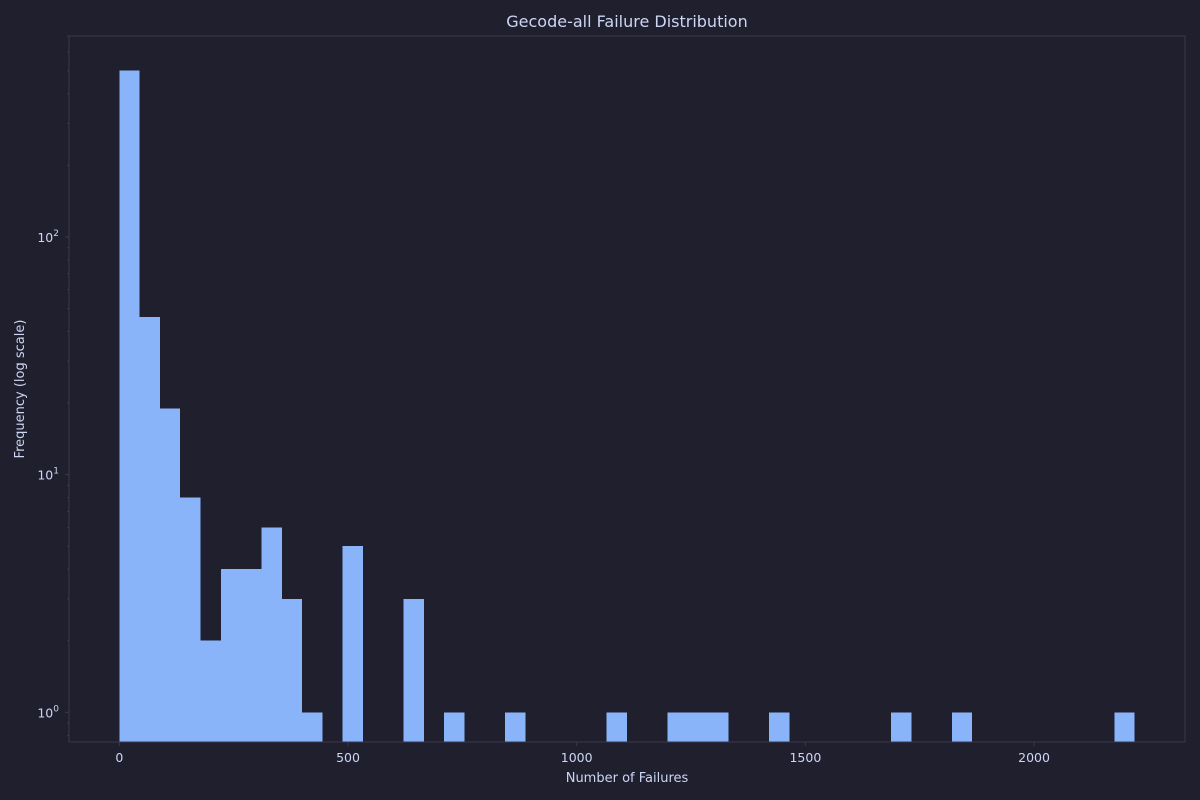  I want to click on y-axis-label: Frequency (log scale), so click(20, 389).